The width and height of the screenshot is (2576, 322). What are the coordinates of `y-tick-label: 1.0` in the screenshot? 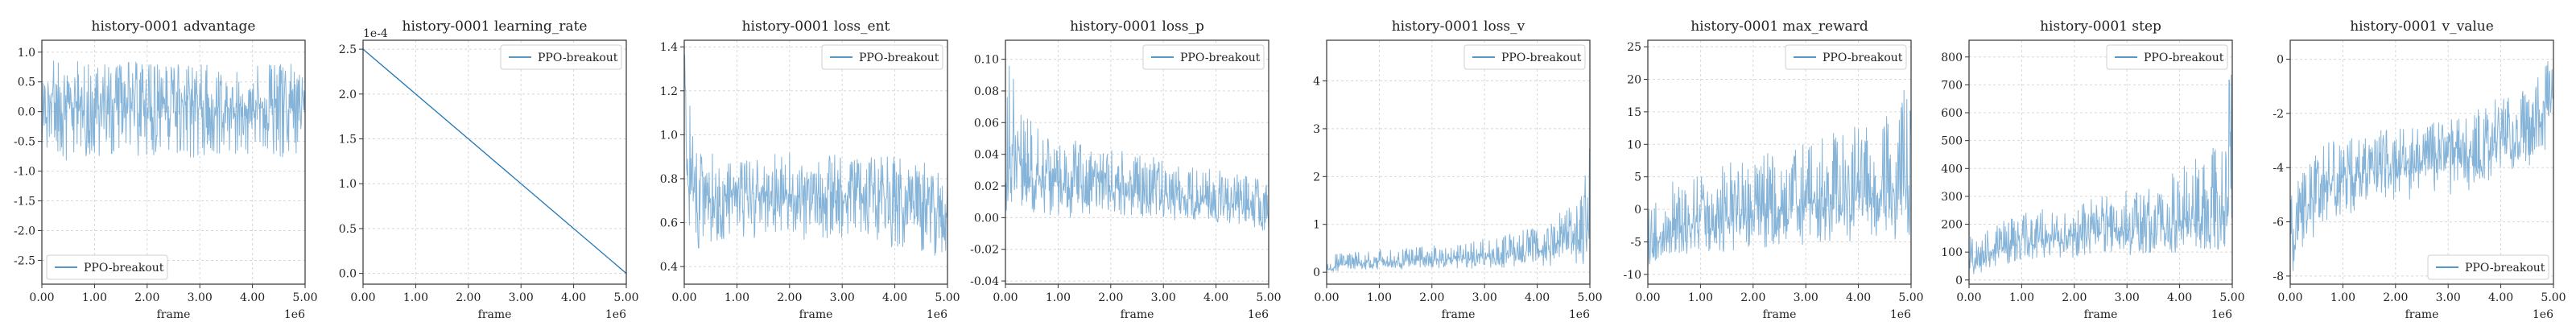 It's located at (348, 184).